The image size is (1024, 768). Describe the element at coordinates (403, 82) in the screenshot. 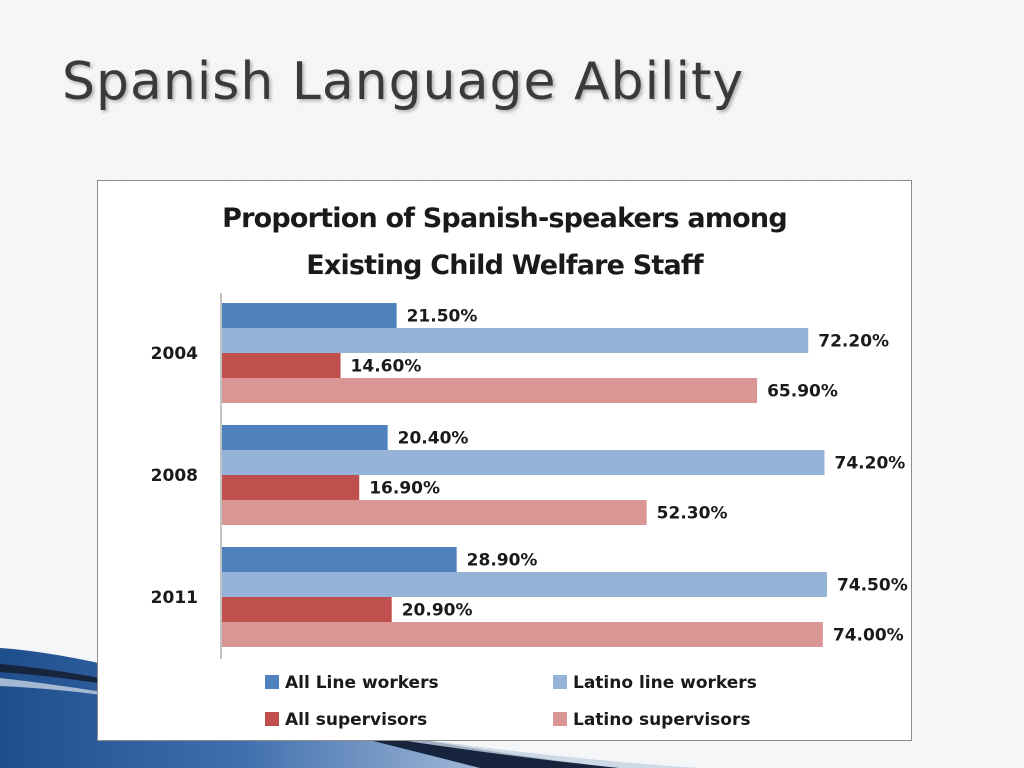

I see `slide-title: Spanish Language Ability` at that location.